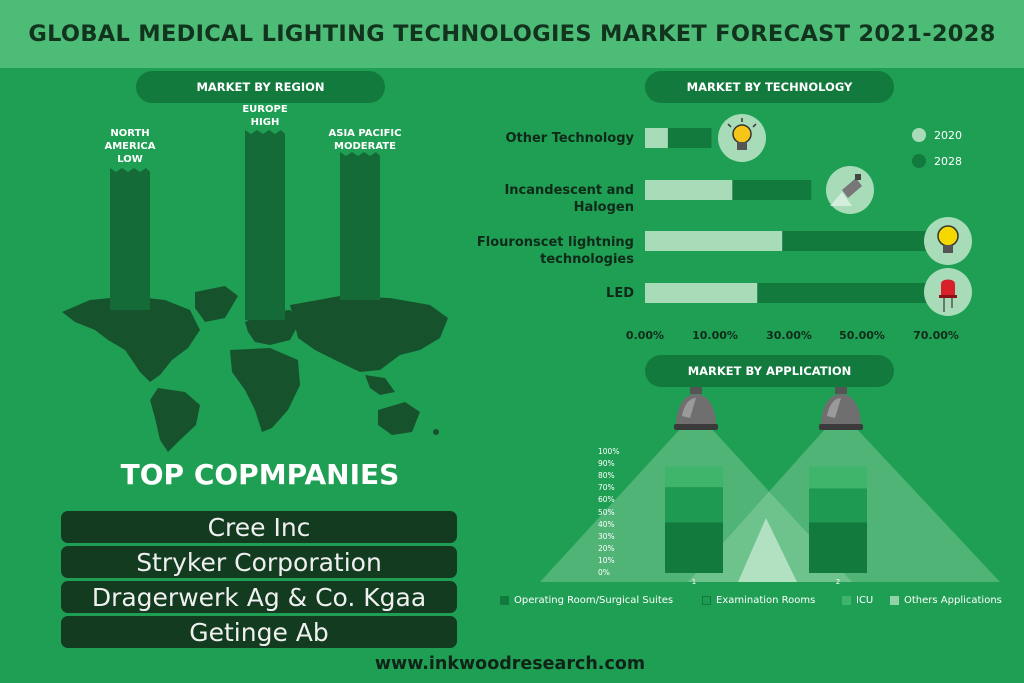 This screenshot has width=1024, height=683. Describe the element at coordinates (789, 335) in the screenshot. I see `x-tick-label: 30.00%` at that location.